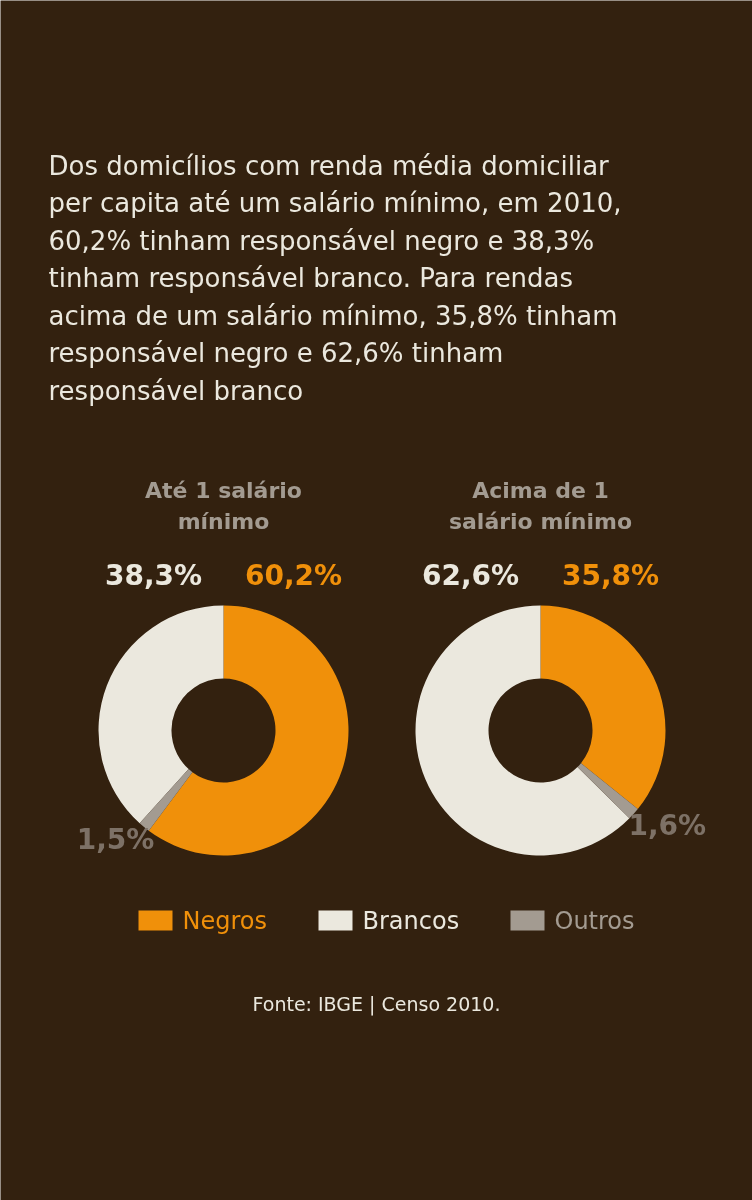 Image resolution: width=752 pixels, height=1200 pixels. I want to click on chart-title: Acima de 1 salário mínimo, so click(540, 506).